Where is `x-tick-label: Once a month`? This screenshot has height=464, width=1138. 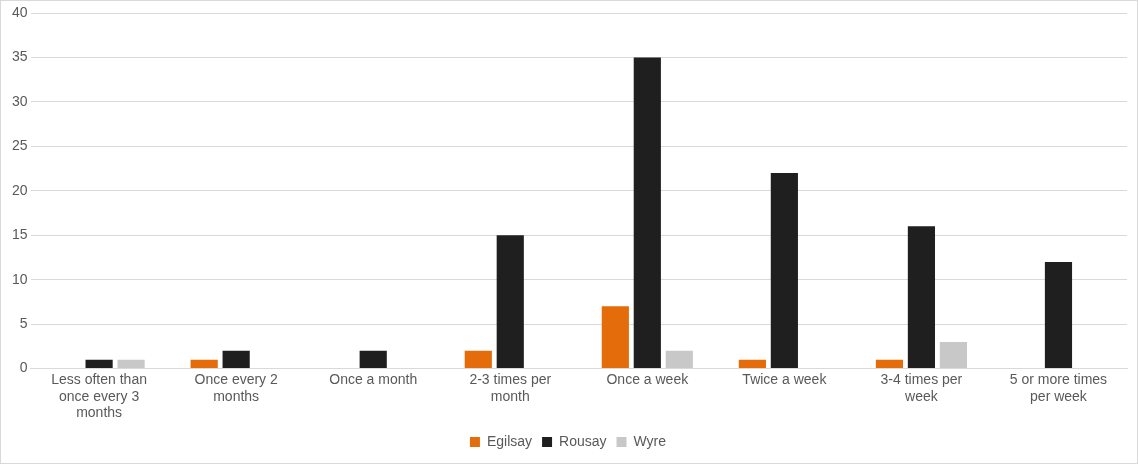
x-tick-label: Once a month is located at coordinates (373, 378).